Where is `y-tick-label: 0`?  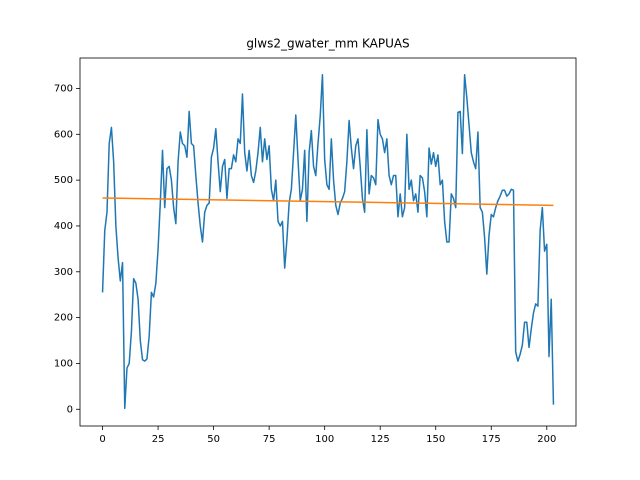
y-tick-label: 0 is located at coordinates (70, 409).